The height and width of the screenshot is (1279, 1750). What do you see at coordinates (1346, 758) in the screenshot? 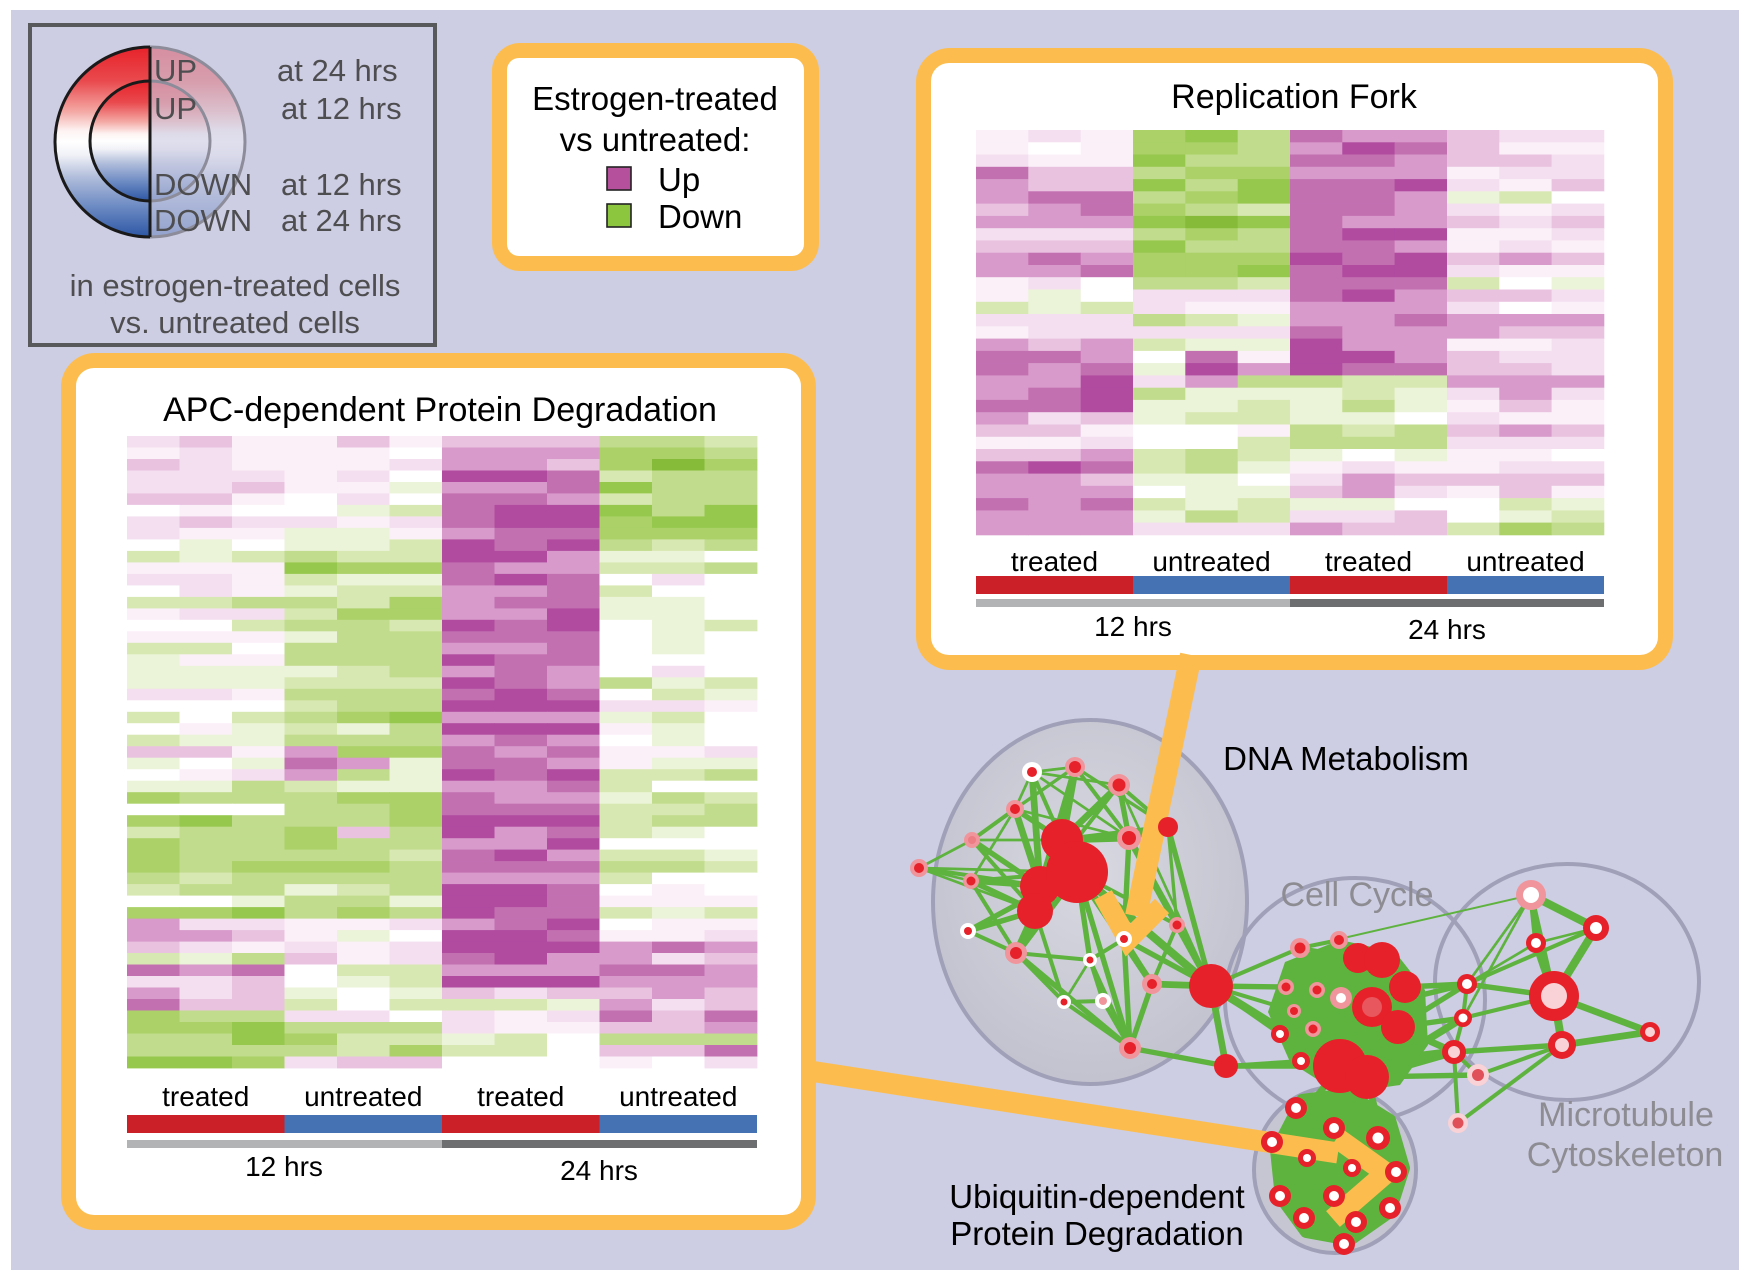
I see `svg-text: DNA Metabolism` at bounding box center [1346, 758].